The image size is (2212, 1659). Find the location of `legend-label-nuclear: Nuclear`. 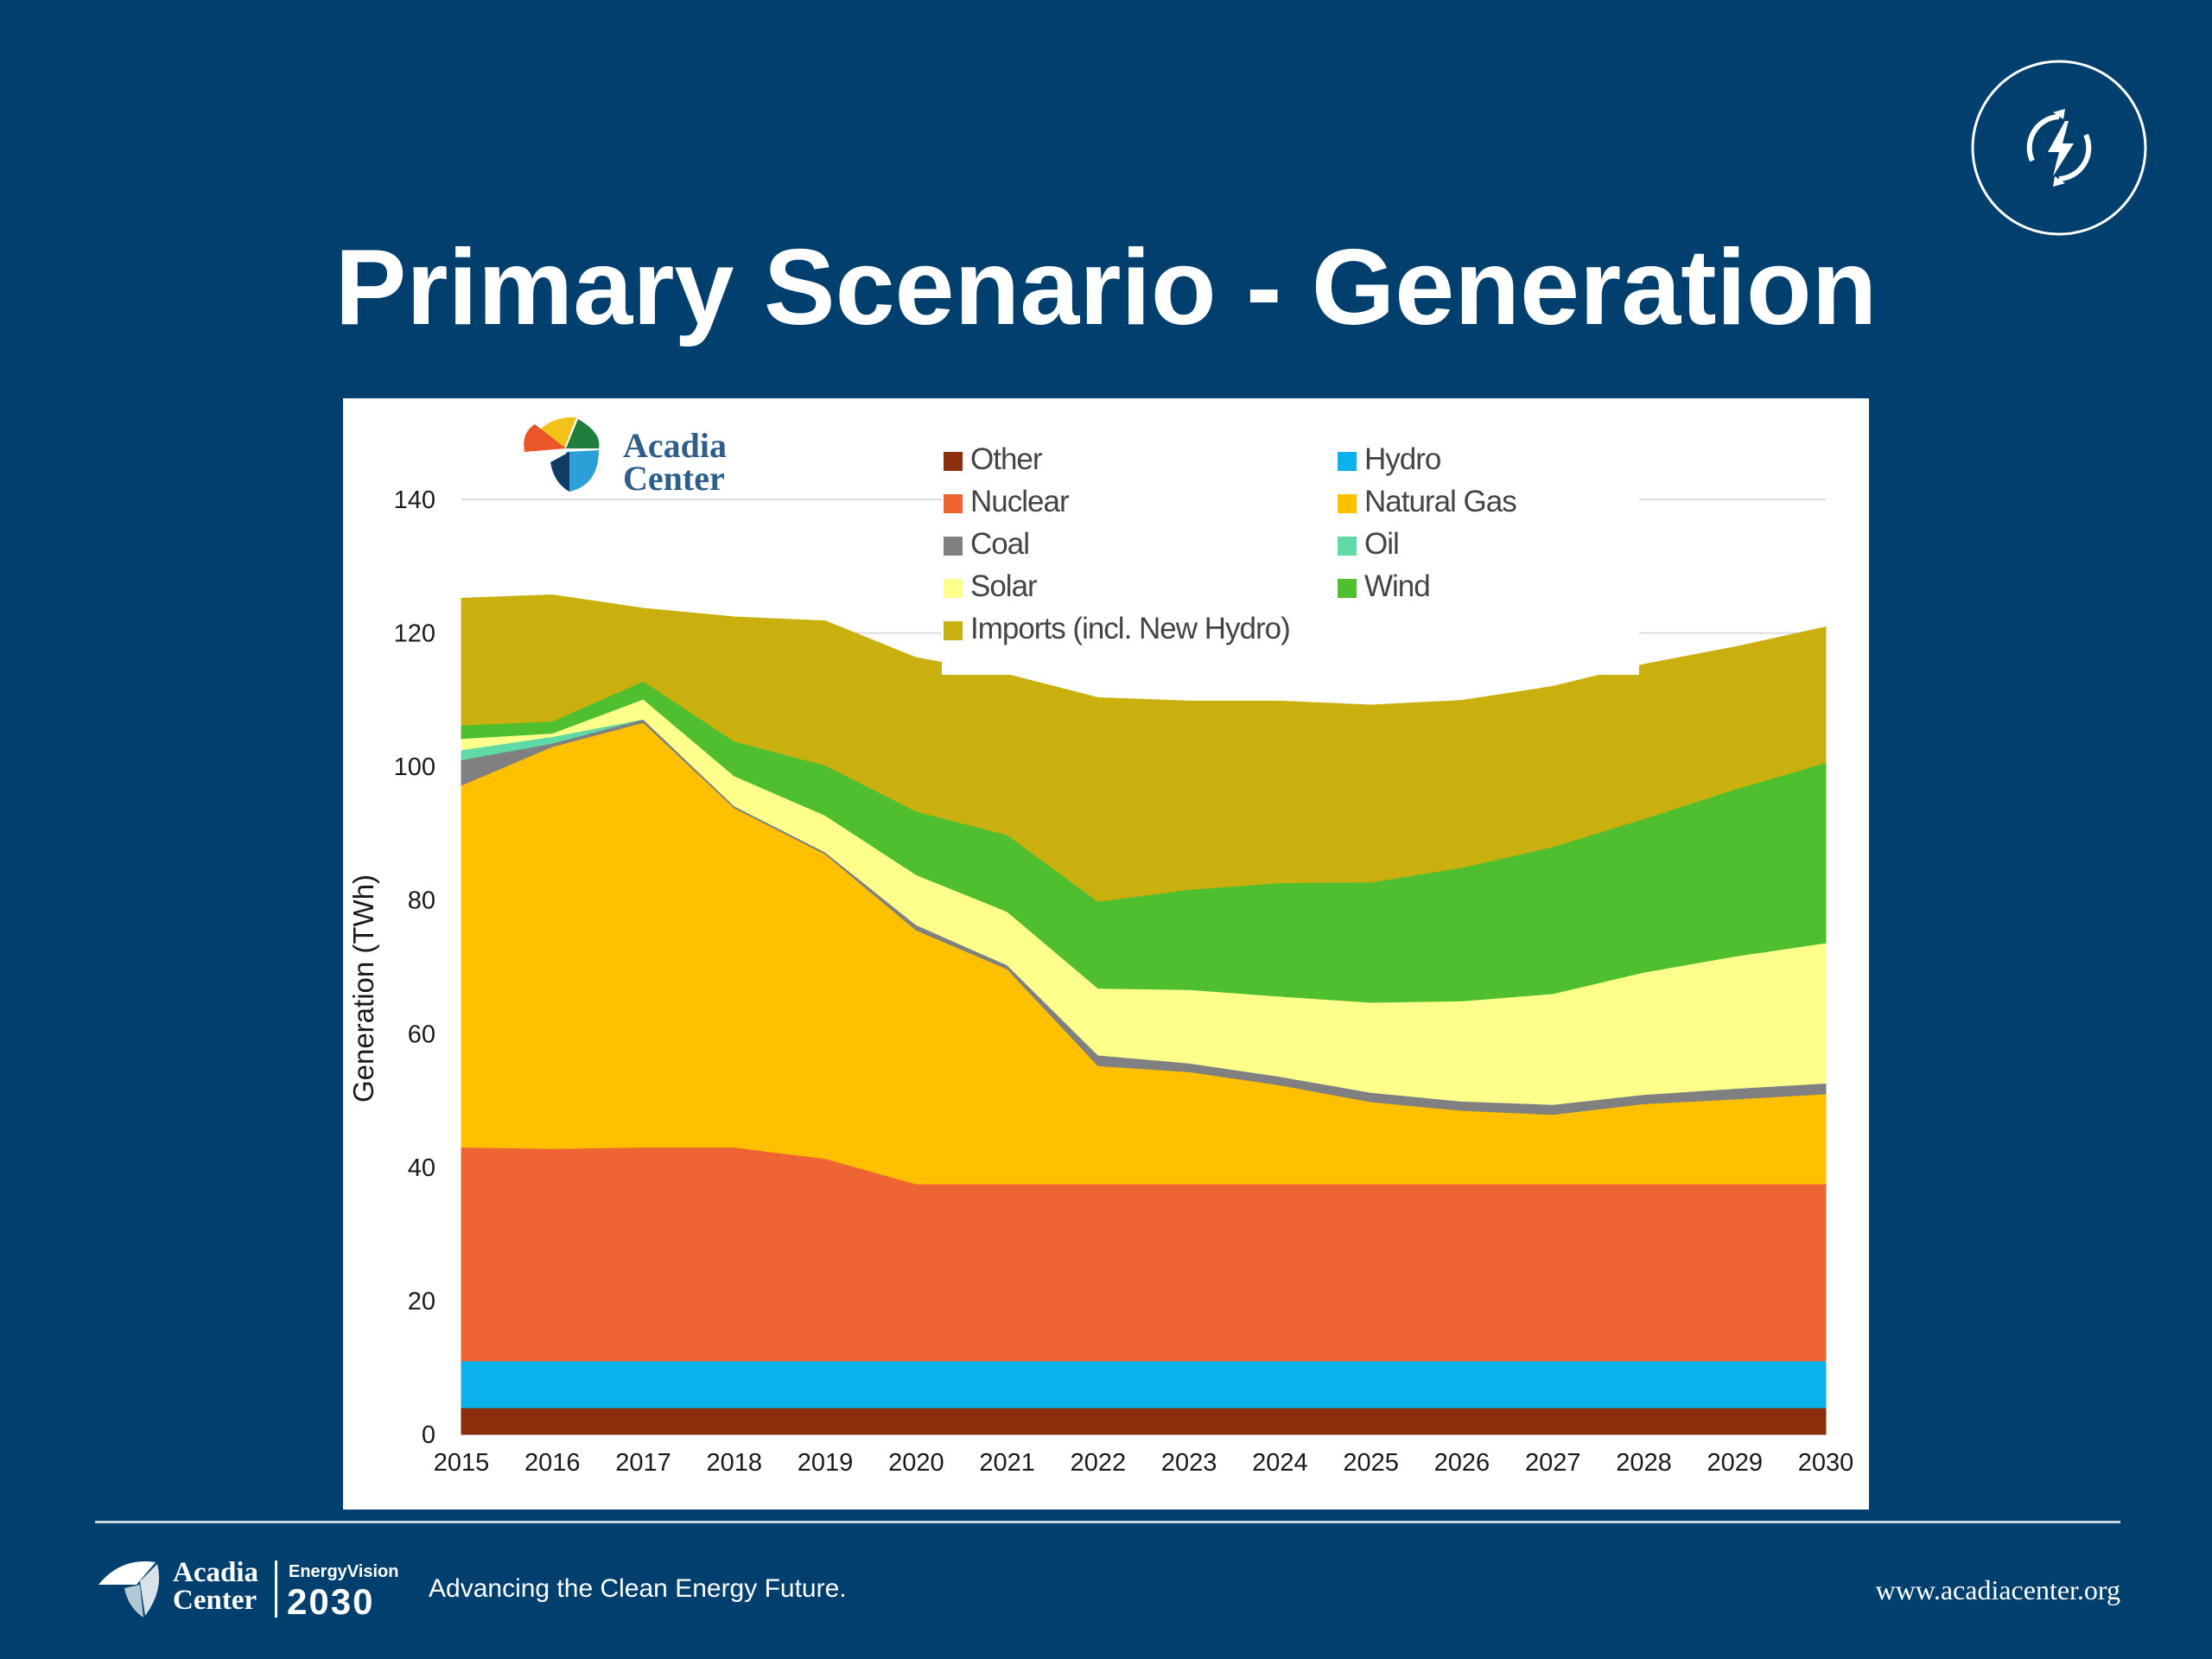

legend-label-nuclear: Nuclear is located at coordinates (1020, 502).